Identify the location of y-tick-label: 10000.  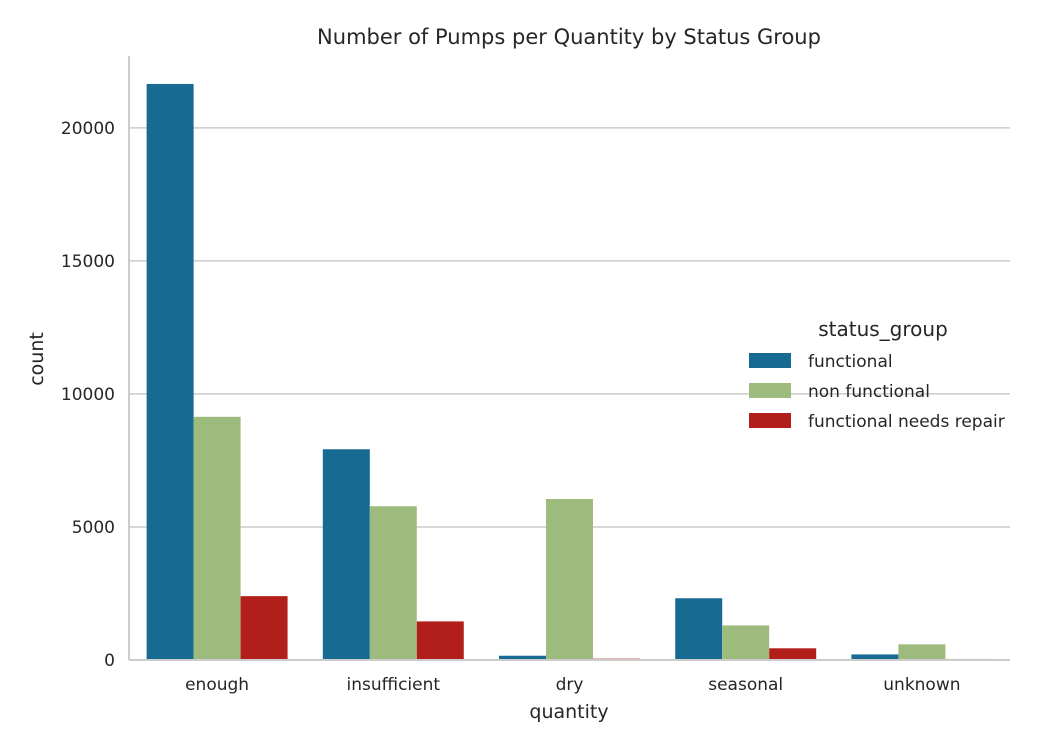
(88, 395).